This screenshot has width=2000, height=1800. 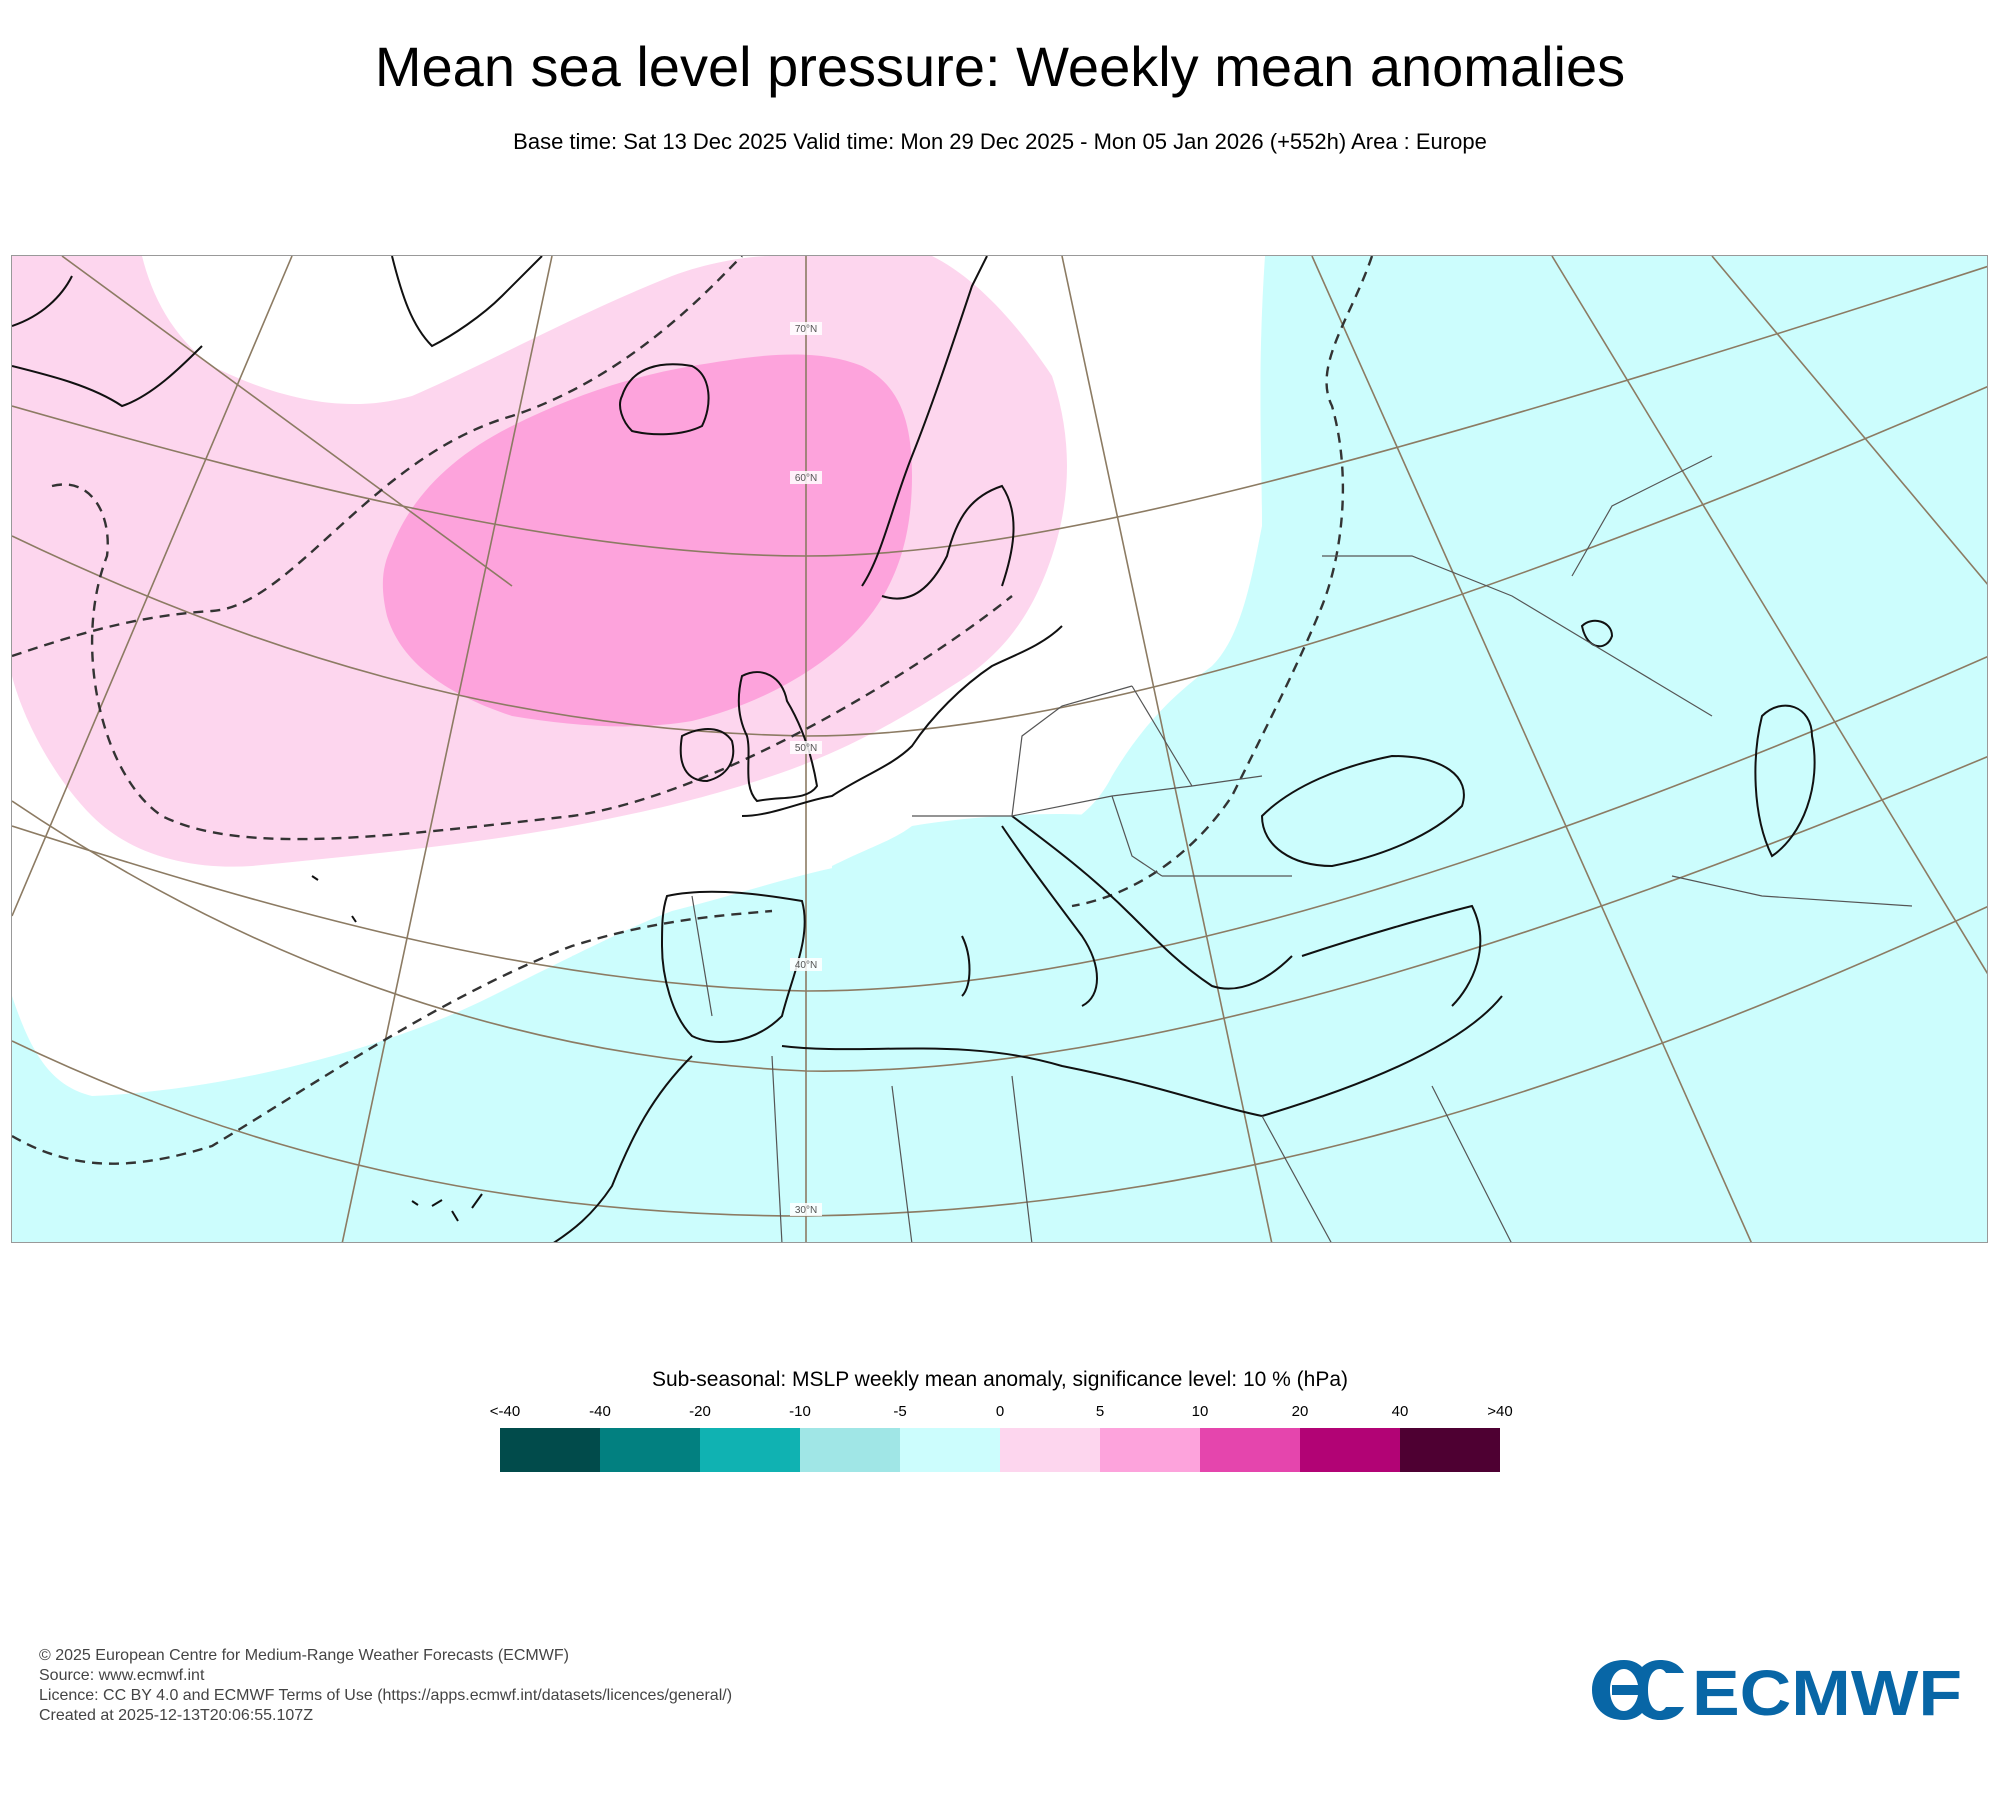 What do you see at coordinates (1100, 1411) in the screenshot?
I see `legend-tick: 5` at bounding box center [1100, 1411].